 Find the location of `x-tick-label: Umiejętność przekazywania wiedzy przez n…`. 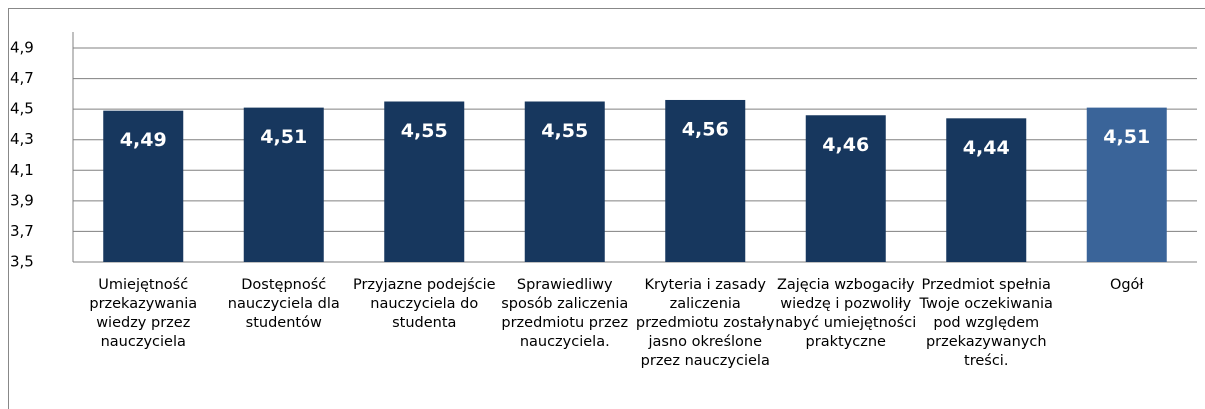

x-tick-label: Umiejętność przekazywania wiedzy przez n… is located at coordinates (143, 313).